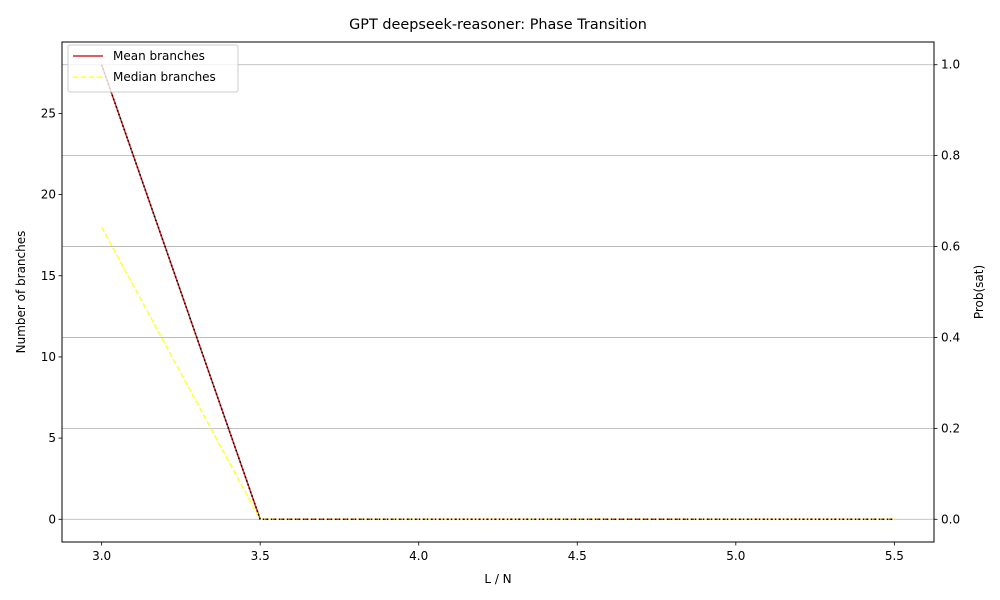 Image resolution: width=1000 pixels, height=600 pixels. What do you see at coordinates (950, 428) in the screenshot?
I see `y2-tick-label: 0.2` at bounding box center [950, 428].